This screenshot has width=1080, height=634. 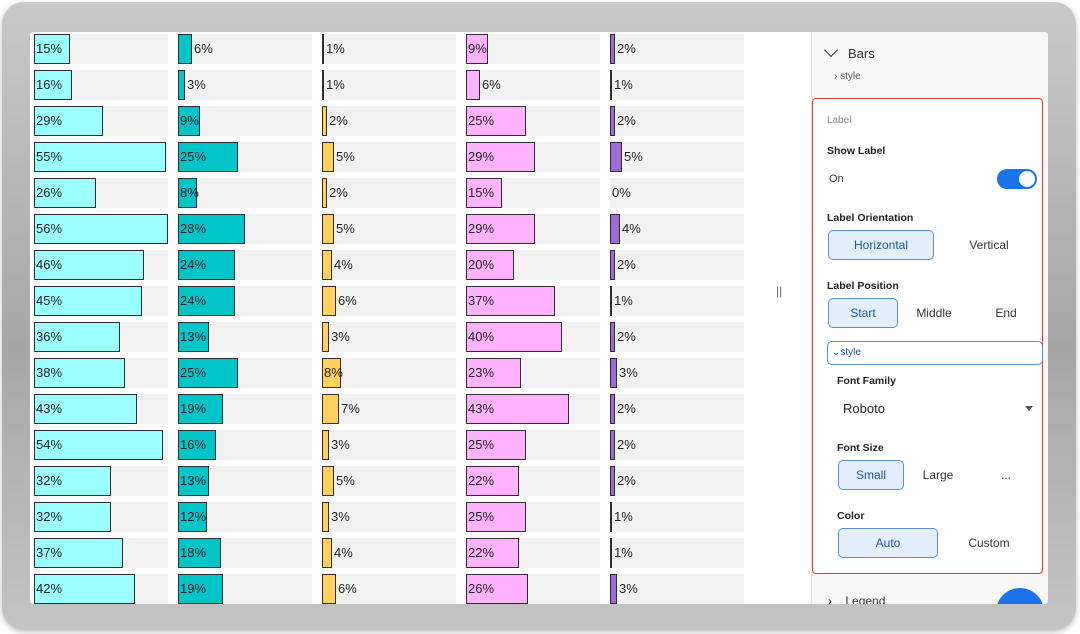 I want to click on position-end-button: End, so click(x=1006, y=313).